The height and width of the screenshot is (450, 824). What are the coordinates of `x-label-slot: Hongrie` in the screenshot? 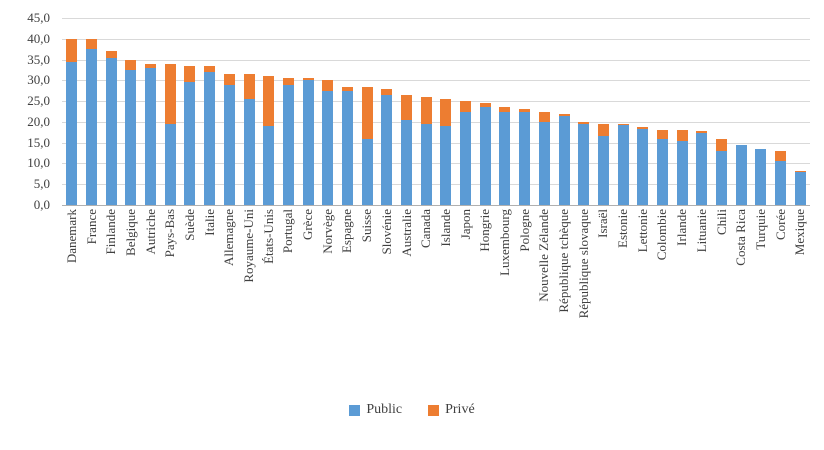 It's located at (485, 230).